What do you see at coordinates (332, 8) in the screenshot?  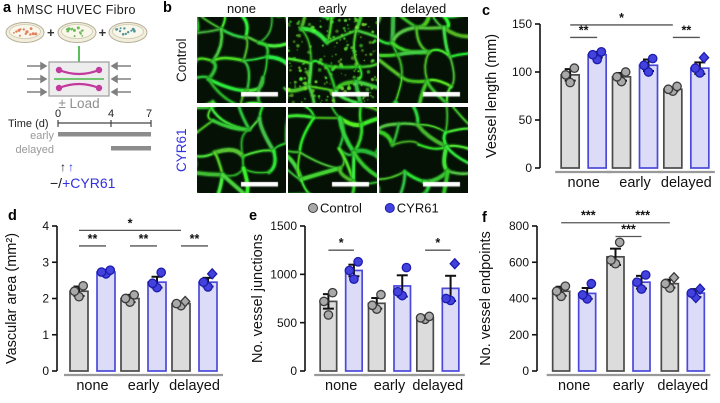 I see `column-header-early: early` at bounding box center [332, 8].